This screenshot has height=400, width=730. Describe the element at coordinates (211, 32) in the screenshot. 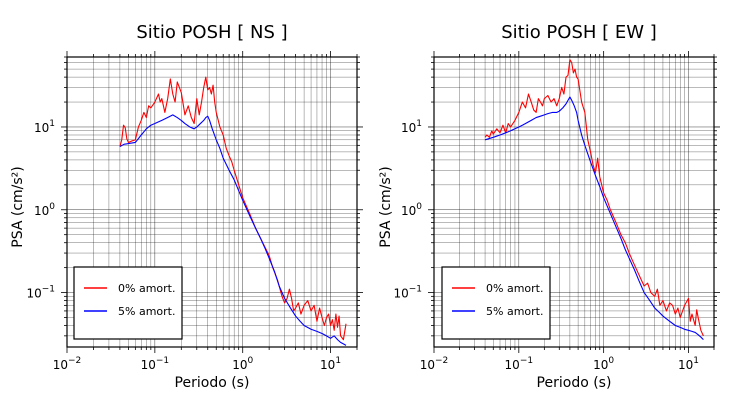

I see `chart-title: Sitio POSH [ NS ]` at that location.